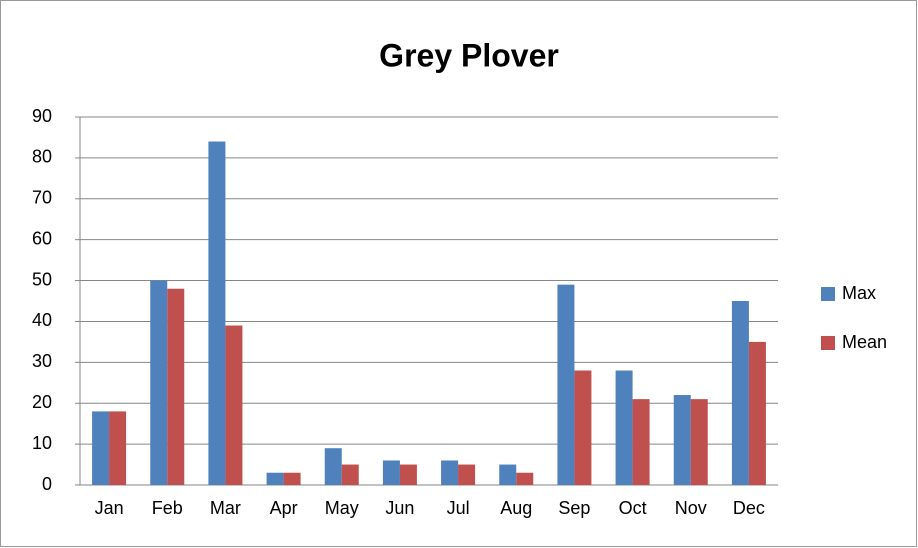 Image resolution: width=918 pixels, height=548 pixels. What do you see at coordinates (42, 238) in the screenshot?
I see `y-tick-label: 60` at bounding box center [42, 238].